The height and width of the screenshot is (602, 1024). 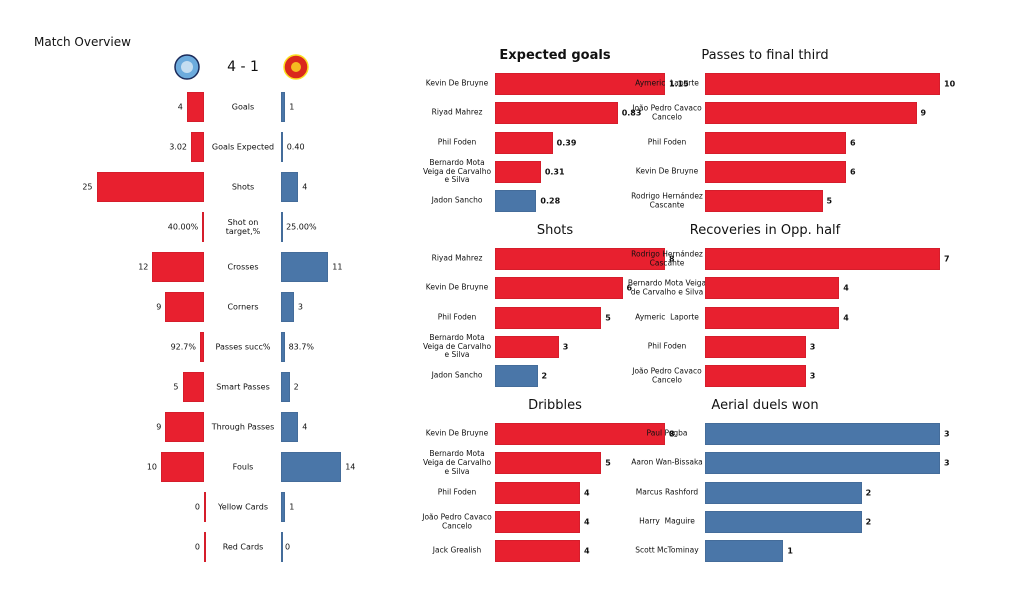 What do you see at coordinates (765, 405) in the screenshot?
I see `chart-title: Aerial duels won` at bounding box center [765, 405].